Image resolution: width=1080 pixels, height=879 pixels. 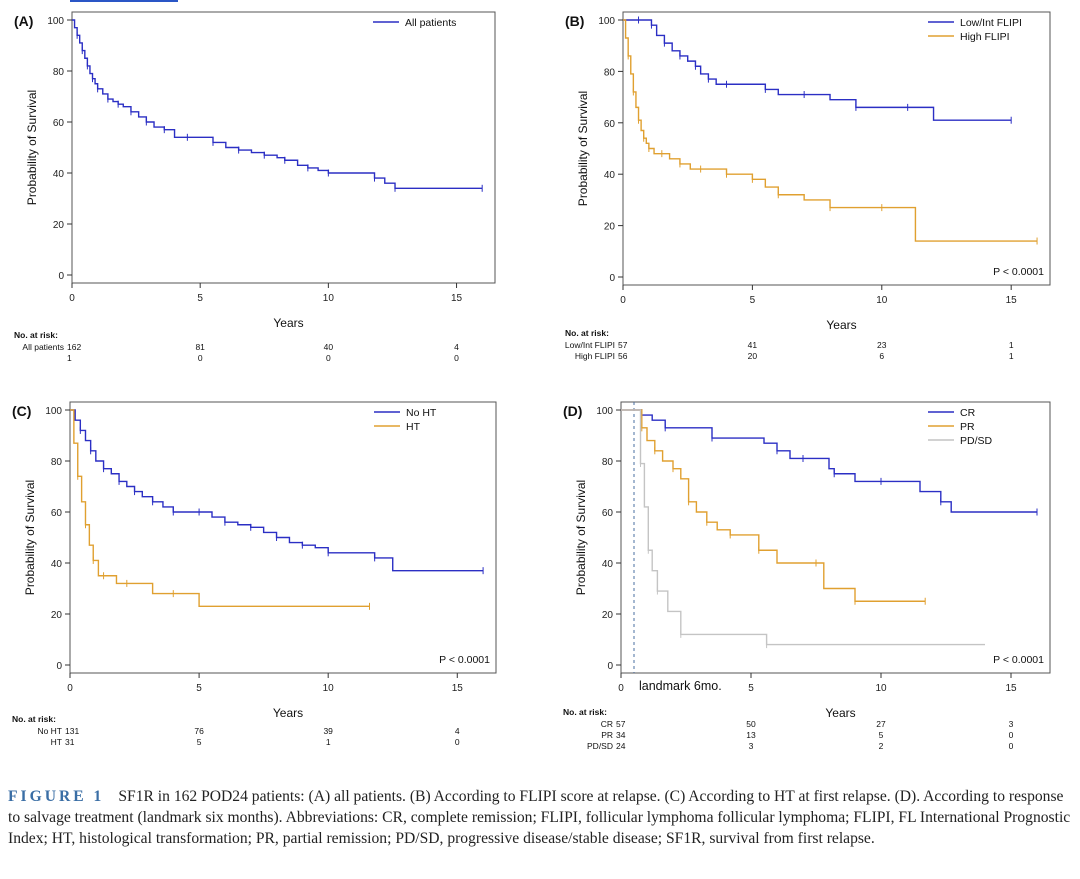 What do you see at coordinates (751, 746) in the screenshot?
I see `risk-value: 3` at bounding box center [751, 746].